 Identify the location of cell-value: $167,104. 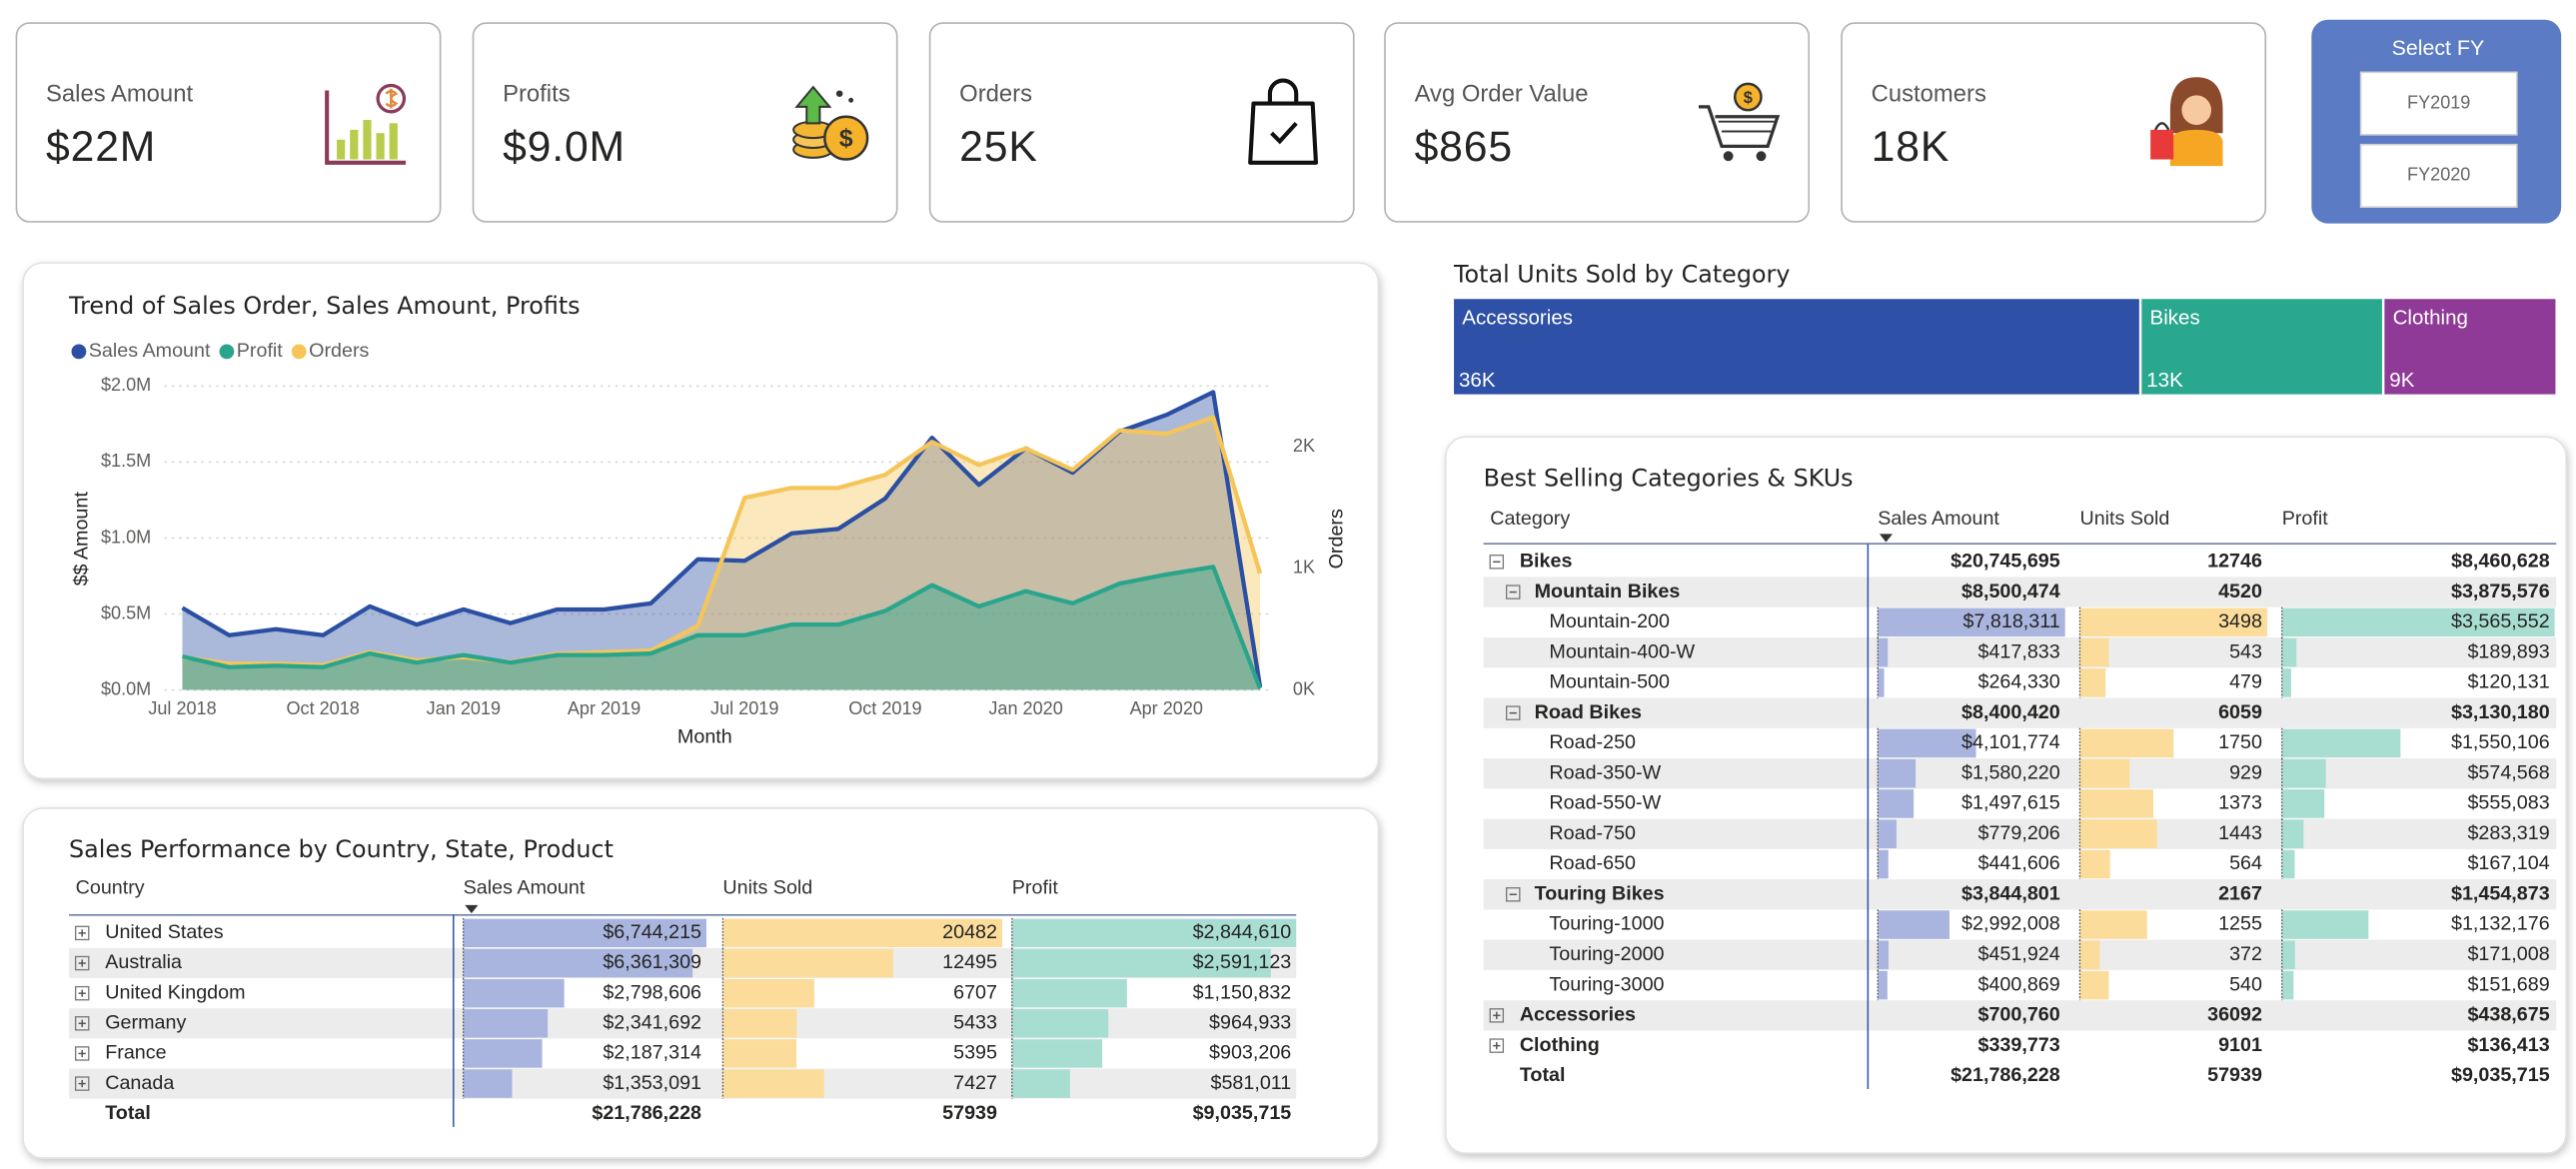
(2508, 863).